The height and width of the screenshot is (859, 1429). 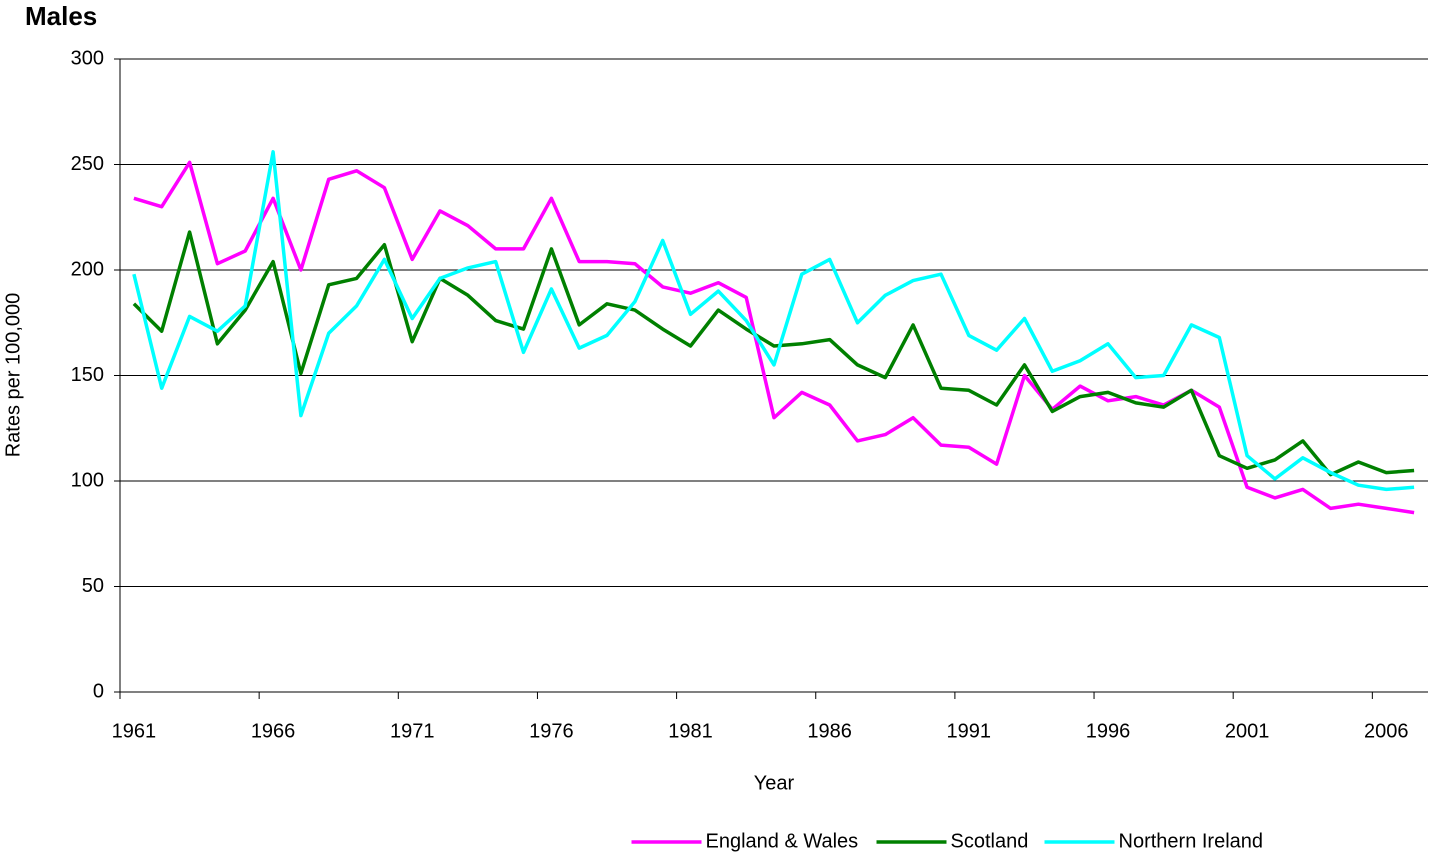 What do you see at coordinates (969, 731) in the screenshot?
I see `x-tick-label: 1991` at bounding box center [969, 731].